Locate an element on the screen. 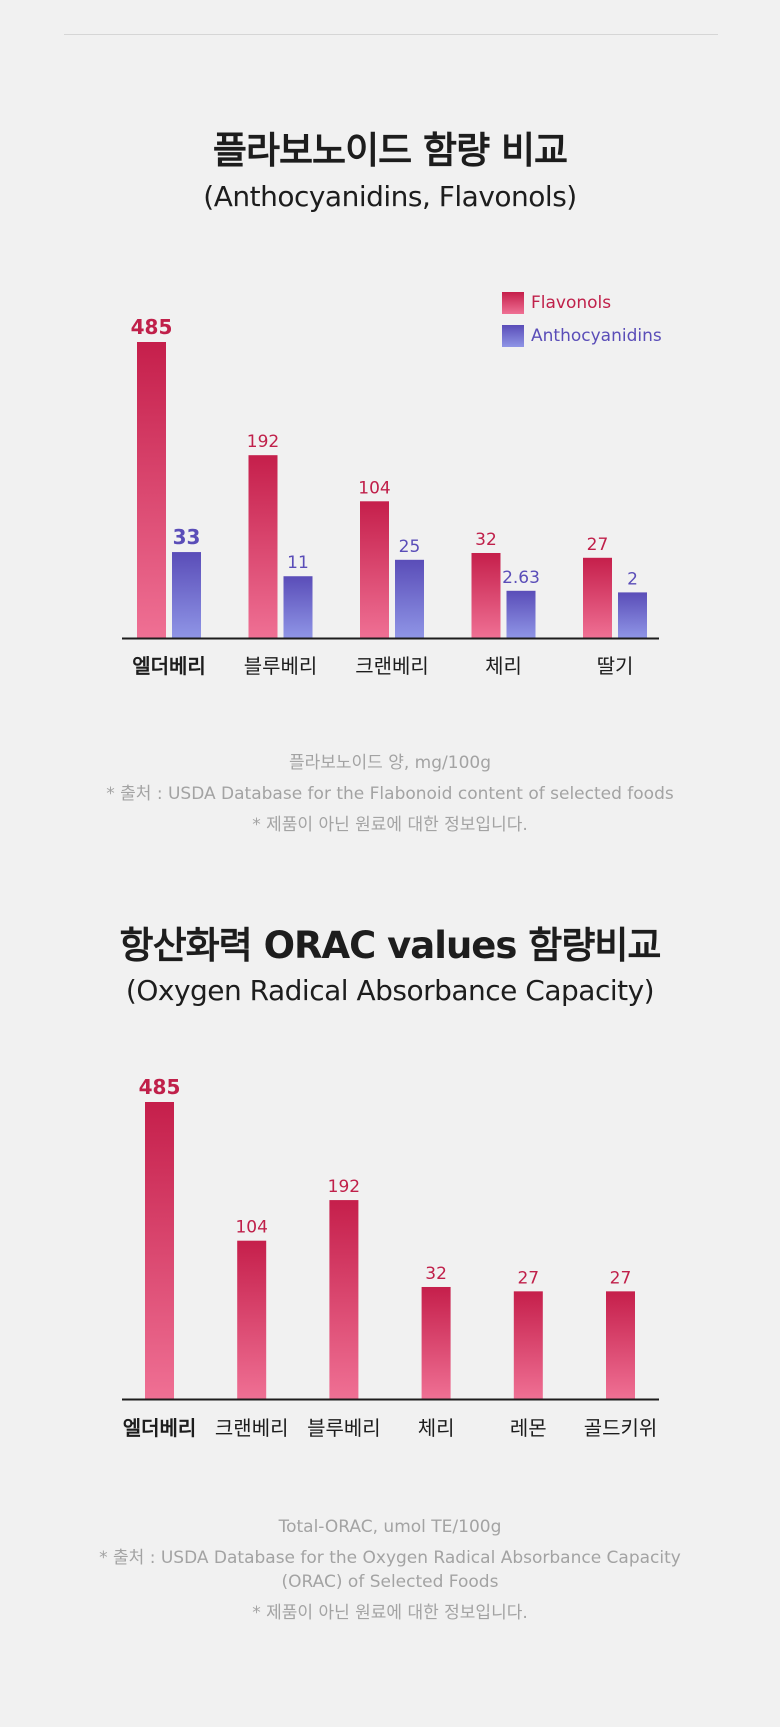  orac-value-label-1: 104 is located at coordinates (251, 1228).